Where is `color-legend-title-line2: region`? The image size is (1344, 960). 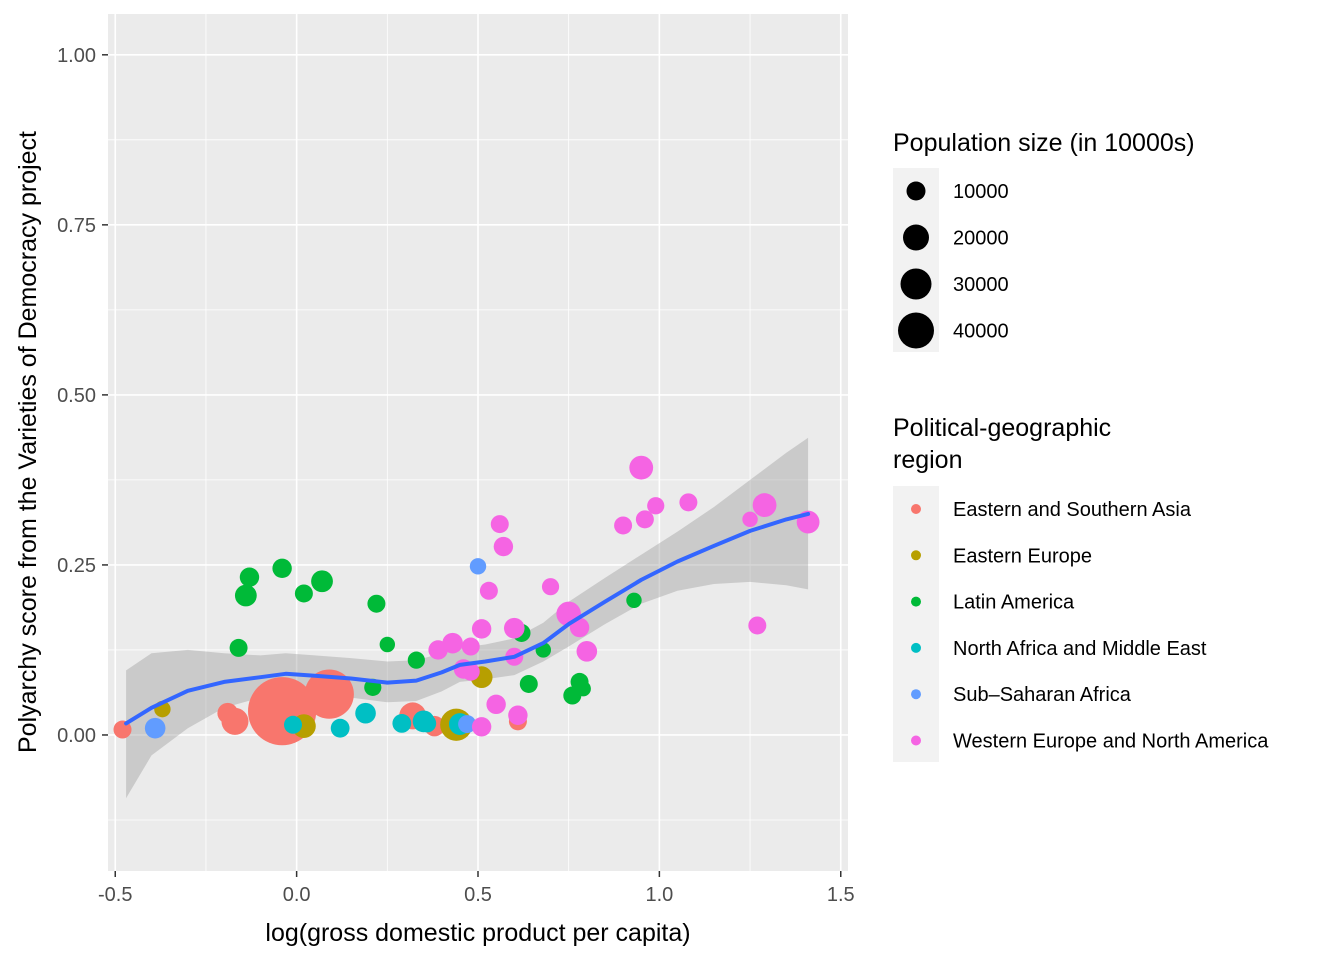 color-legend-title-line2: region is located at coordinates (928, 460).